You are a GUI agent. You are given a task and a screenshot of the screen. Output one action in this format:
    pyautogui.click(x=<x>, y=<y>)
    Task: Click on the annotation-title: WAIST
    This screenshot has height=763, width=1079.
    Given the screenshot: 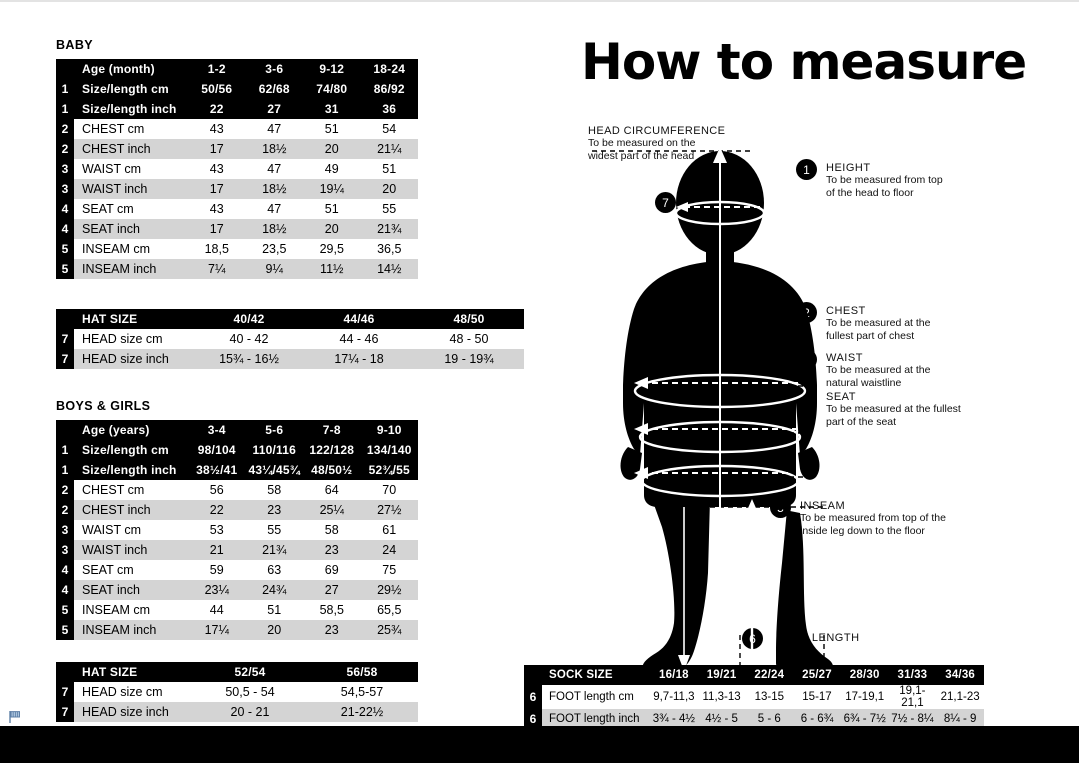 What is the action you would take?
    pyautogui.click(x=844, y=358)
    